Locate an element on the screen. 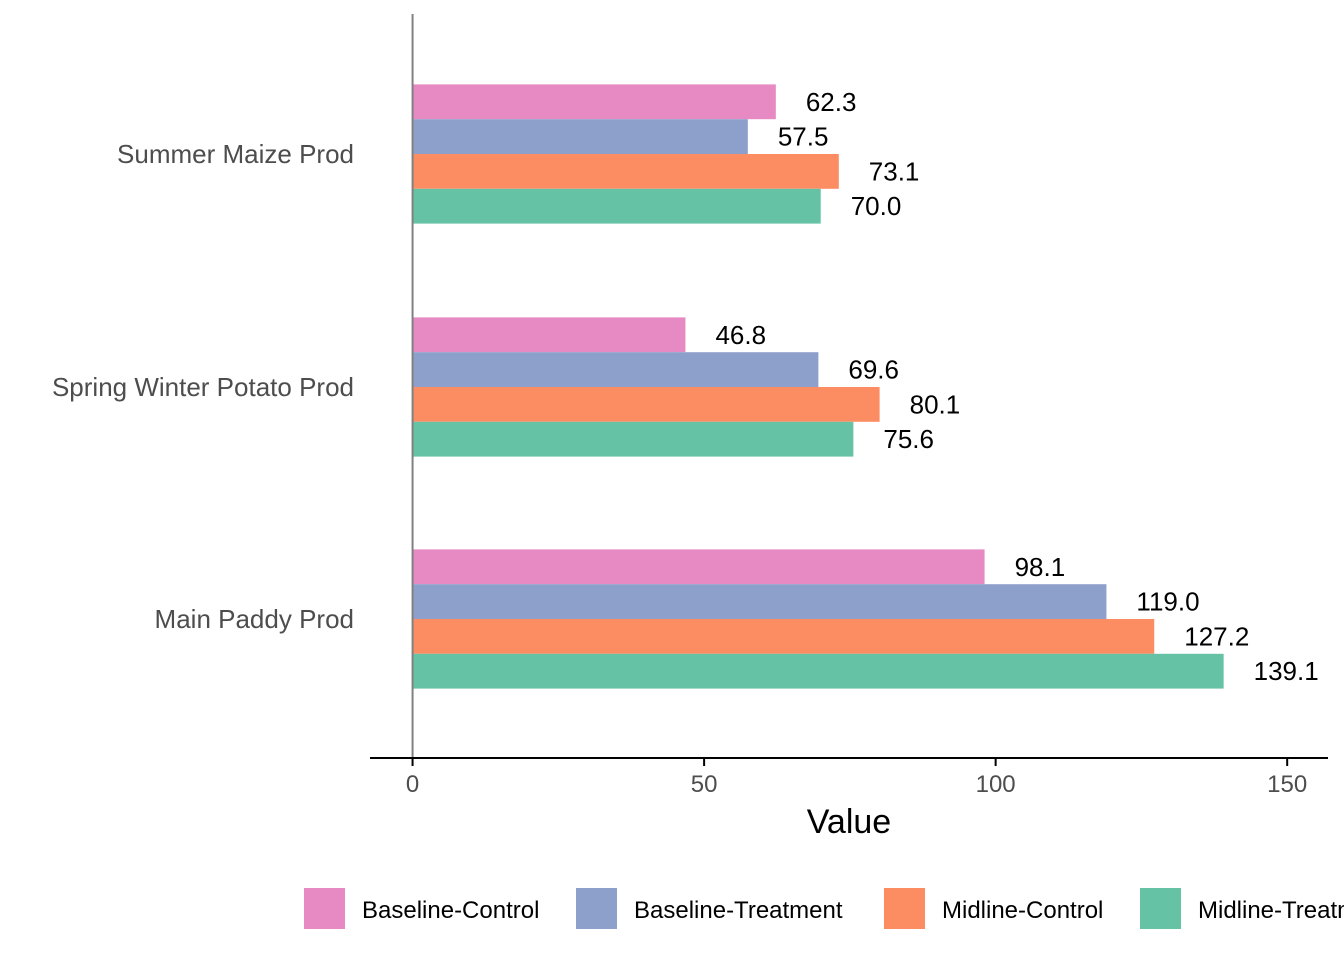 The image size is (1344, 960). data-label: 139.1 is located at coordinates (1286, 671).